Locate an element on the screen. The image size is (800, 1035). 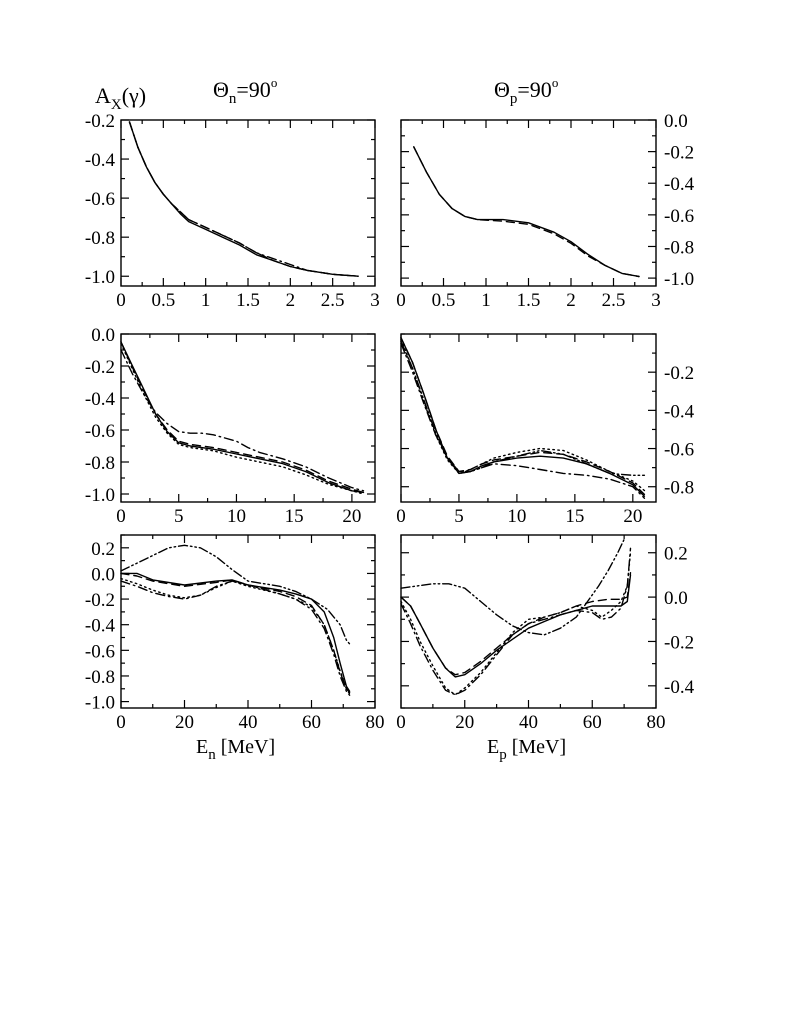
x-axis-title-left: En [MeV] is located at coordinates (235, 749).